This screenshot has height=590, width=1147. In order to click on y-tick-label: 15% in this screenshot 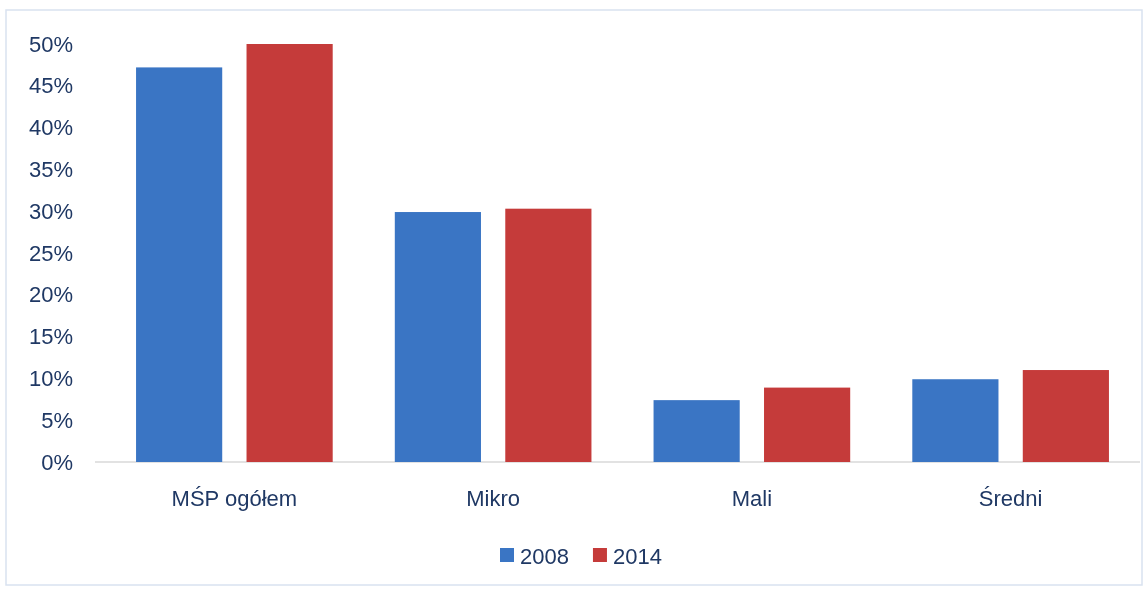, I will do `click(50, 337)`.